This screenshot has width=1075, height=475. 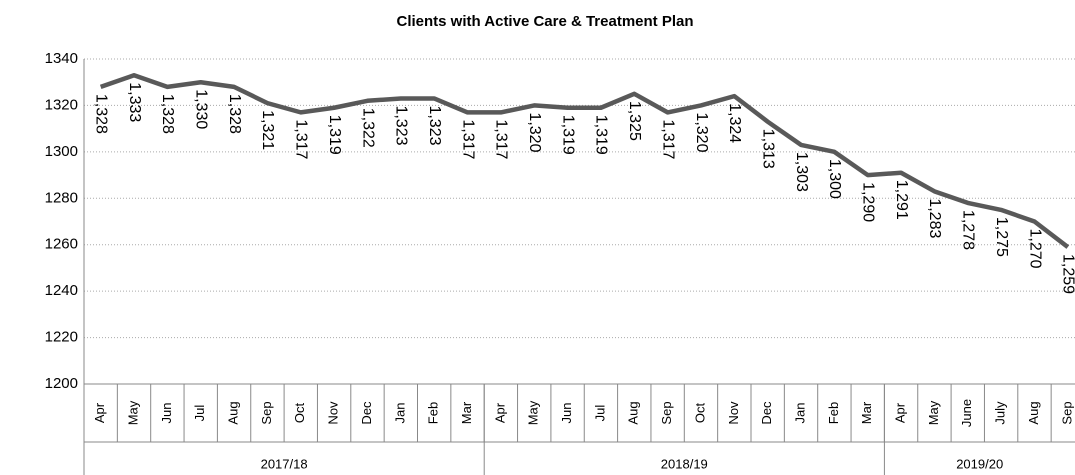 What do you see at coordinates (634, 121) in the screenshot?
I see `data-label: 1,325` at bounding box center [634, 121].